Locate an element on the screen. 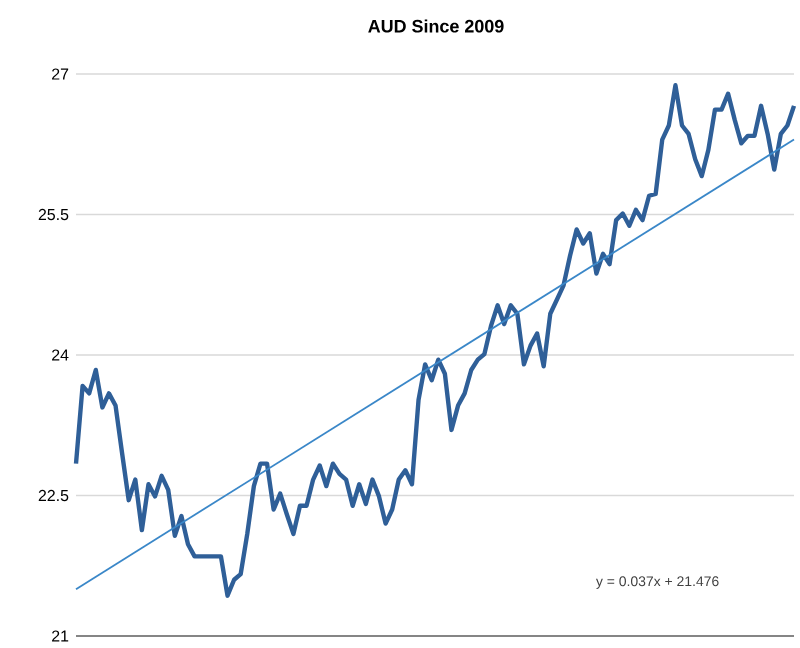 Image resolution: width=800 pixels, height=648 pixels. chart-title: AUD Since 2009 is located at coordinates (436, 26).